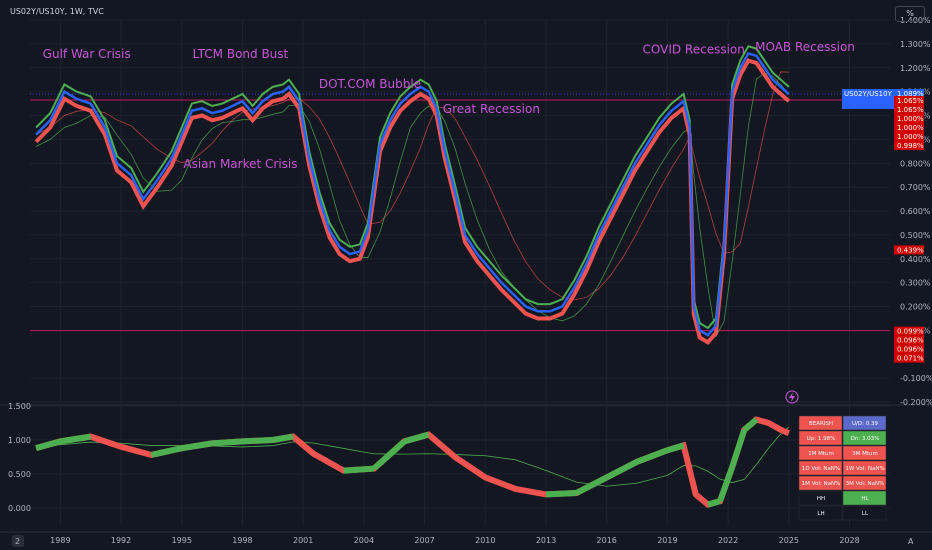 This screenshot has height=550, width=932. I want to click on osc-y-tick-label: 0.500, so click(19, 474).